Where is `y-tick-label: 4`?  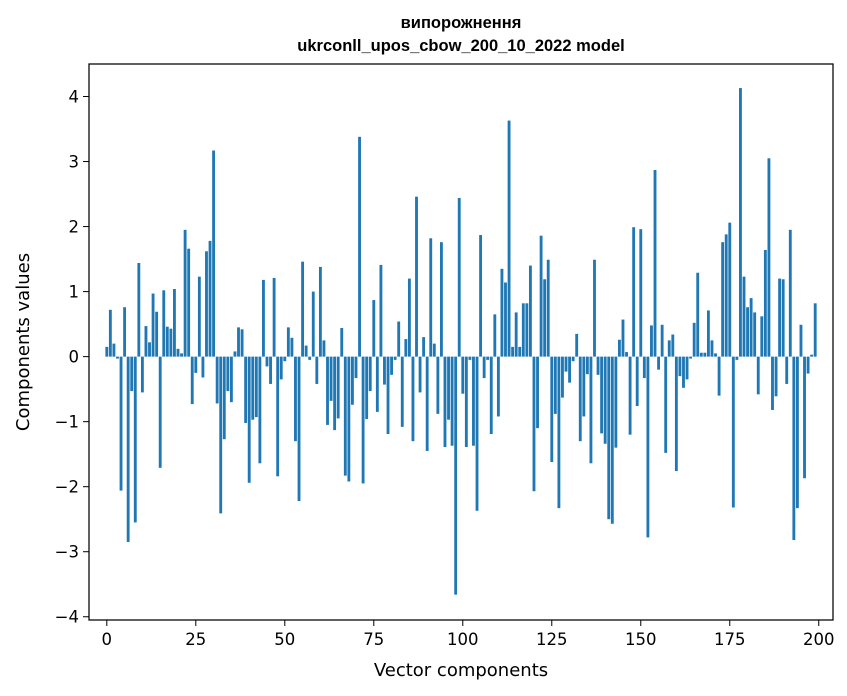
y-tick-label: 4 is located at coordinates (74, 97).